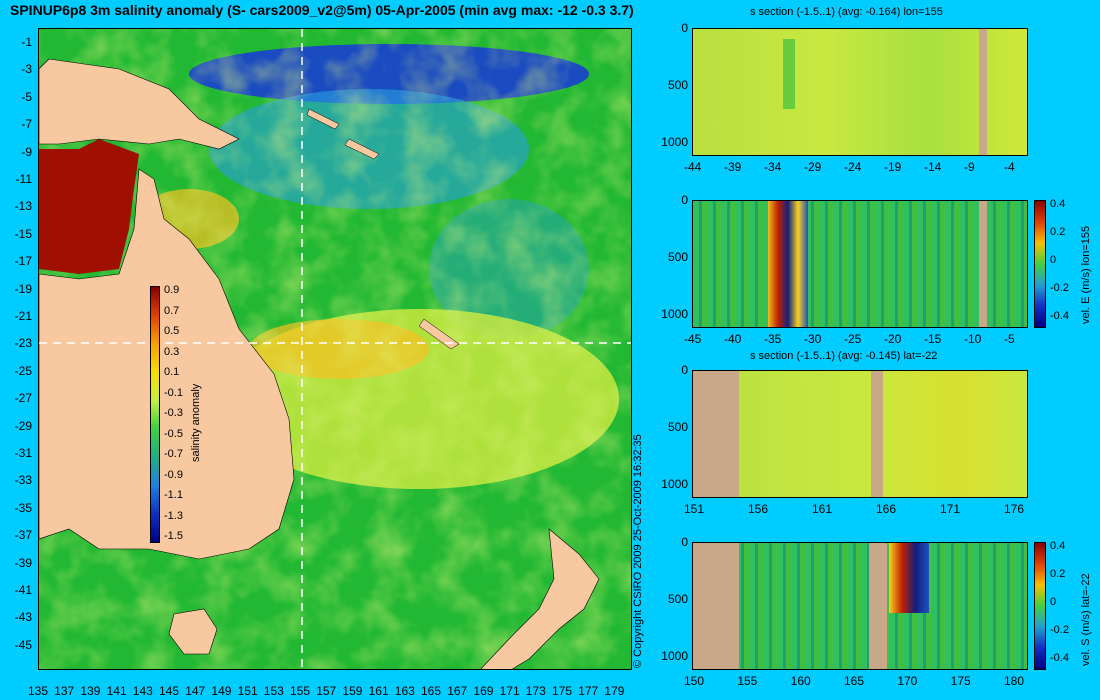  What do you see at coordinates (933, 339) in the screenshot?
I see `section-tick-label: -15` at bounding box center [933, 339].